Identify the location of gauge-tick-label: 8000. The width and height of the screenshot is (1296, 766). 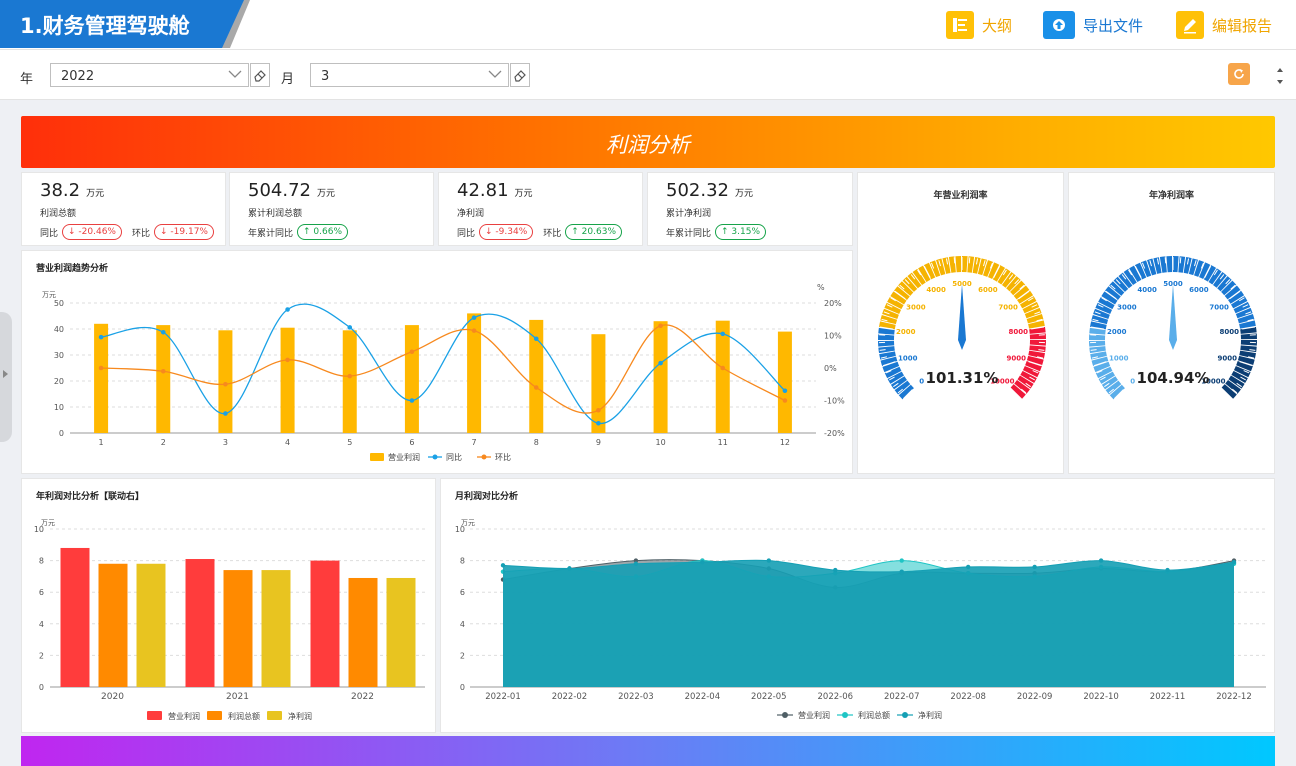
(1019, 332).